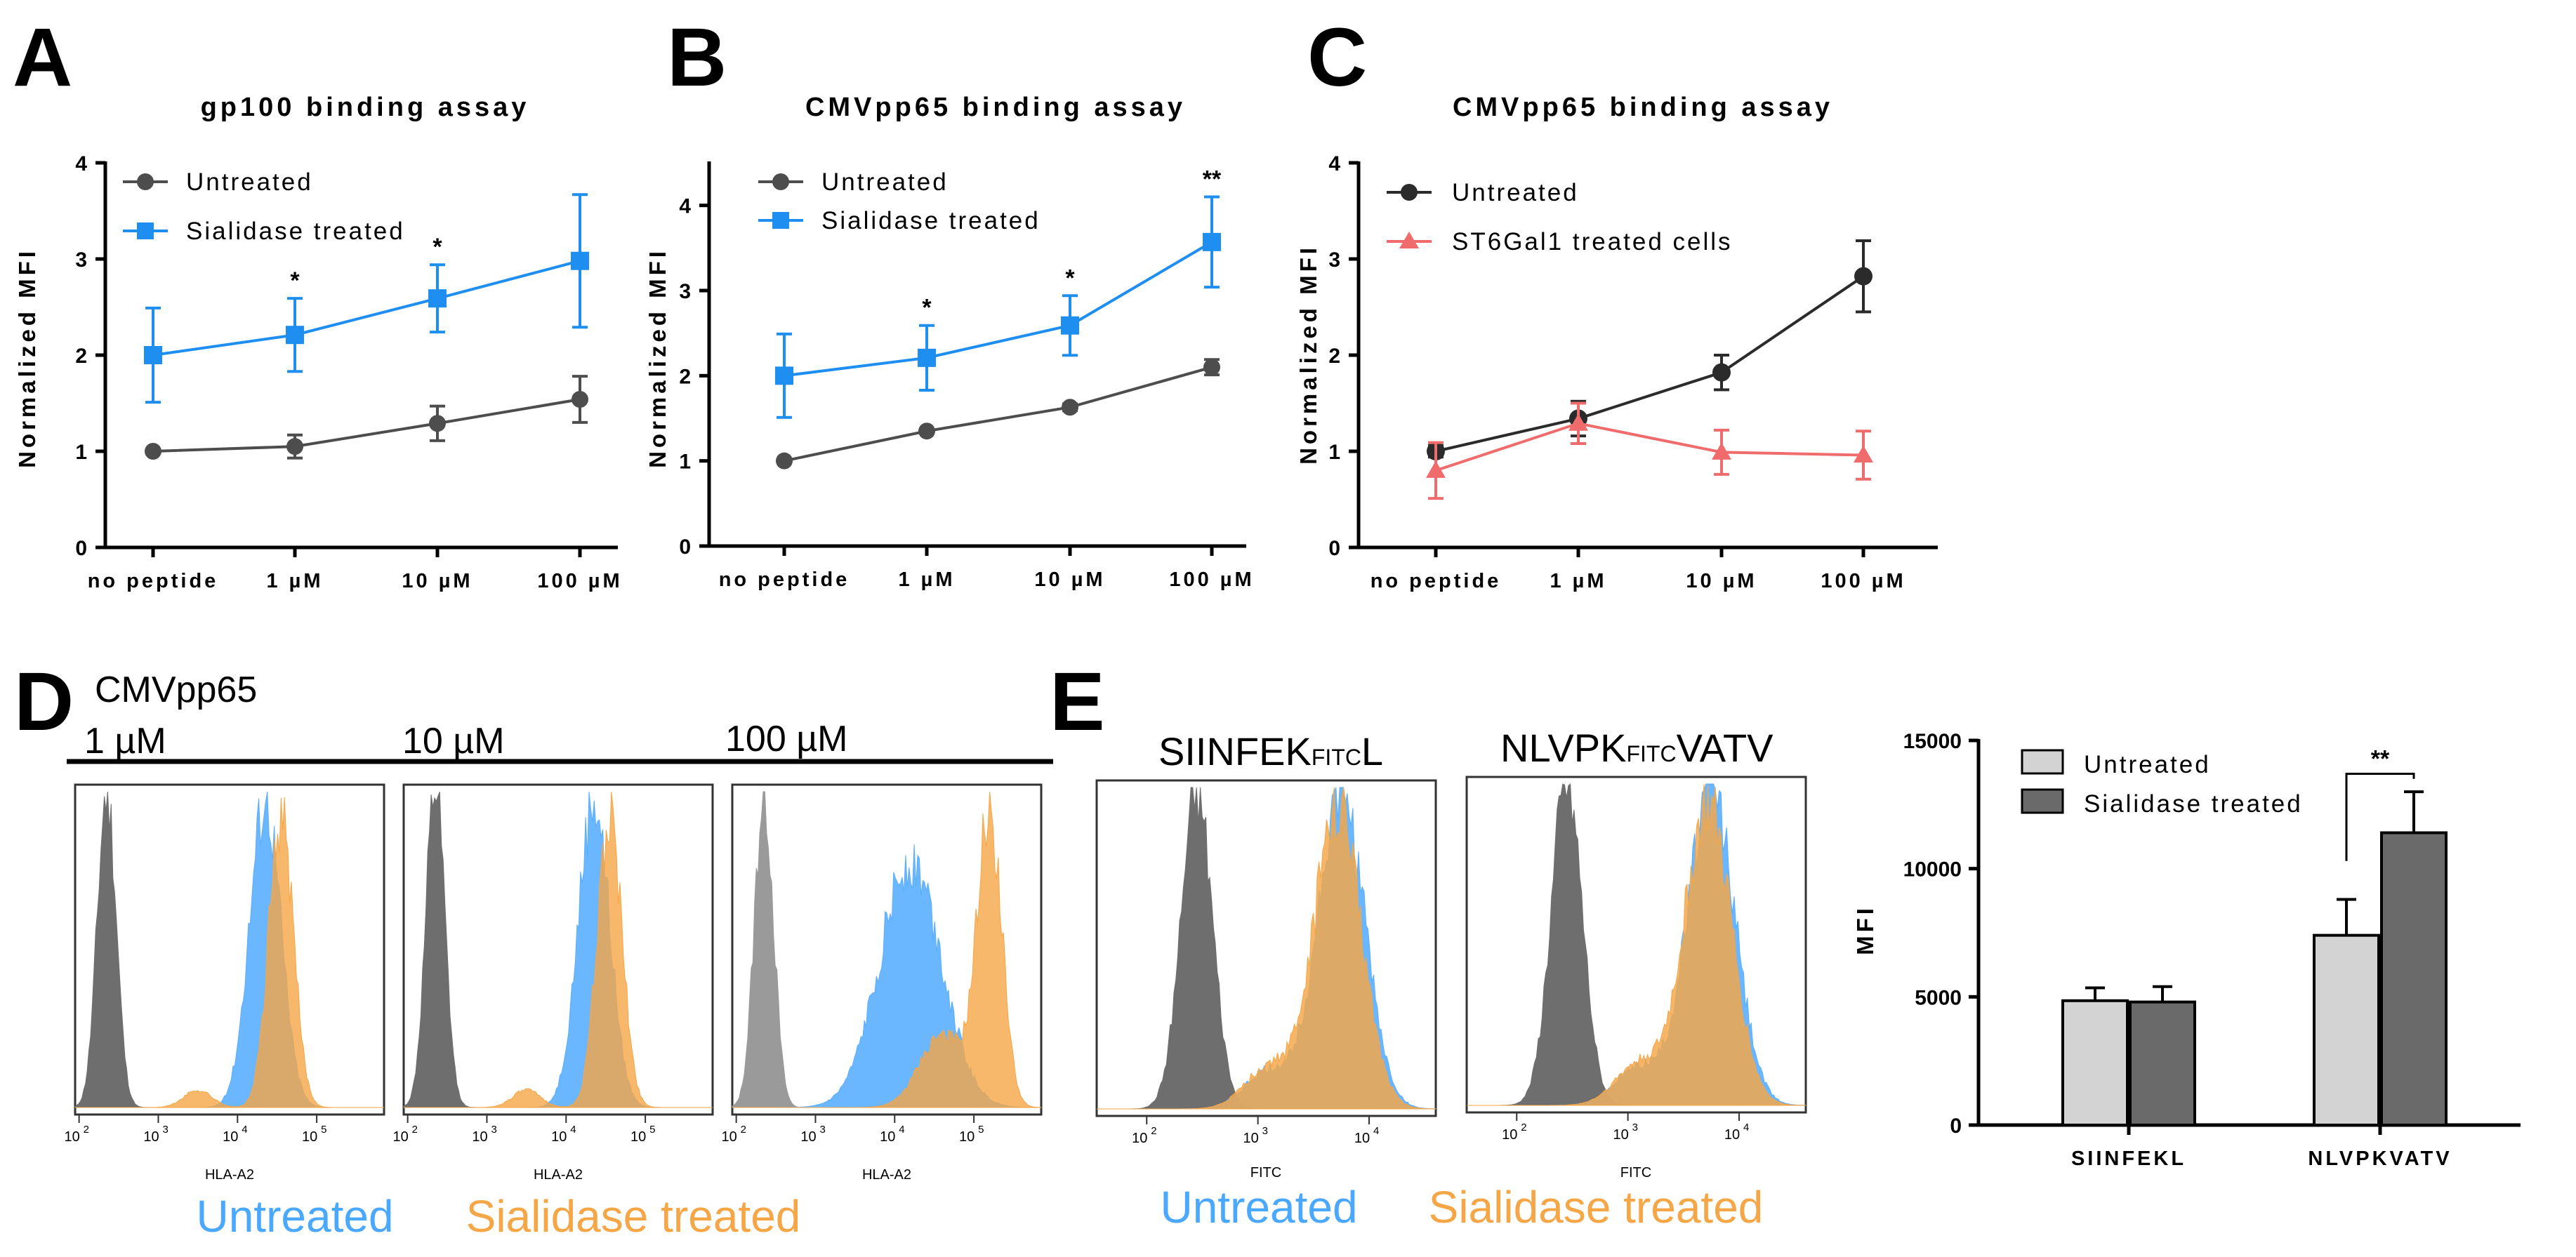  What do you see at coordinates (1337, 57) in the screenshot?
I see `panel-letter-c: C` at bounding box center [1337, 57].